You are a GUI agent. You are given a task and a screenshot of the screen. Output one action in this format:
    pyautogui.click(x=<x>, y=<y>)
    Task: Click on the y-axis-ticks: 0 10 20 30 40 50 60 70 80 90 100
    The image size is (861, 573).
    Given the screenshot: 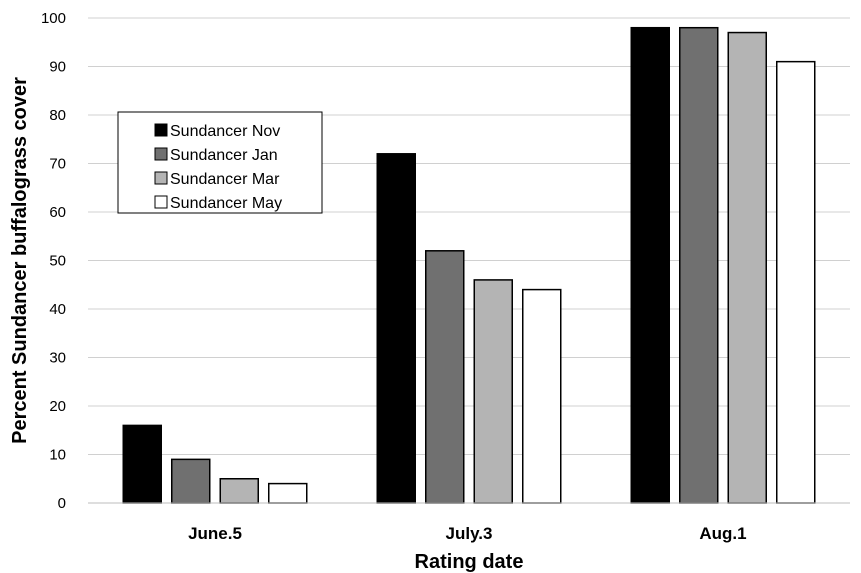 What is the action you would take?
    pyautogui.click(x=53, y=261)
    